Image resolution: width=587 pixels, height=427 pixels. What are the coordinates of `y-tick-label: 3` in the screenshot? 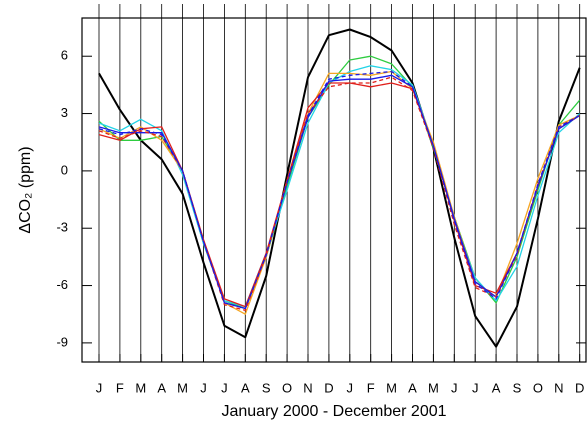 It's located at (64, 112).